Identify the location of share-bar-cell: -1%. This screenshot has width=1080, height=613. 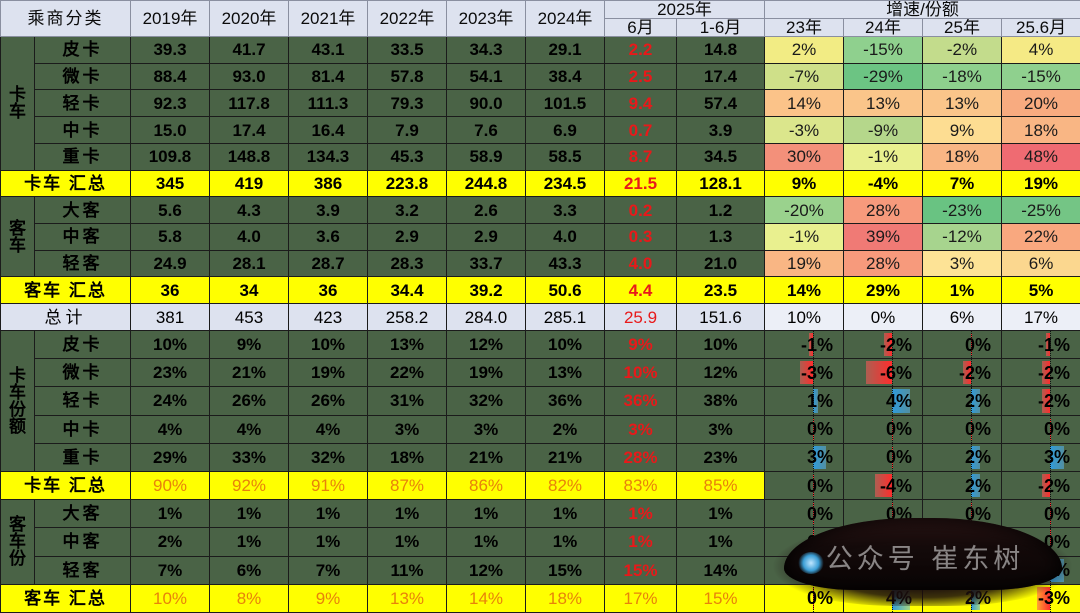
(1040, 344).